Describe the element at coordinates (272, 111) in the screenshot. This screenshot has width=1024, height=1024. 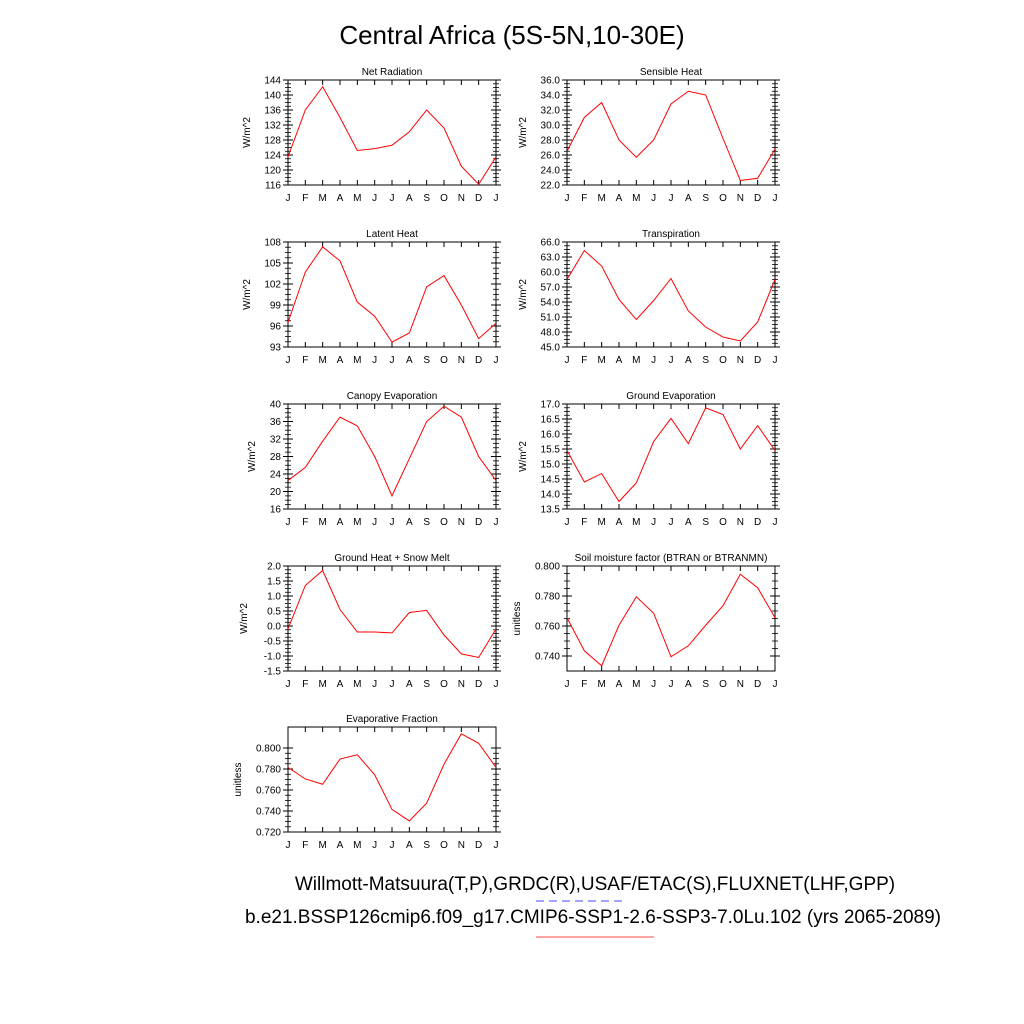
I see `y-tick-label: 136` at that location.